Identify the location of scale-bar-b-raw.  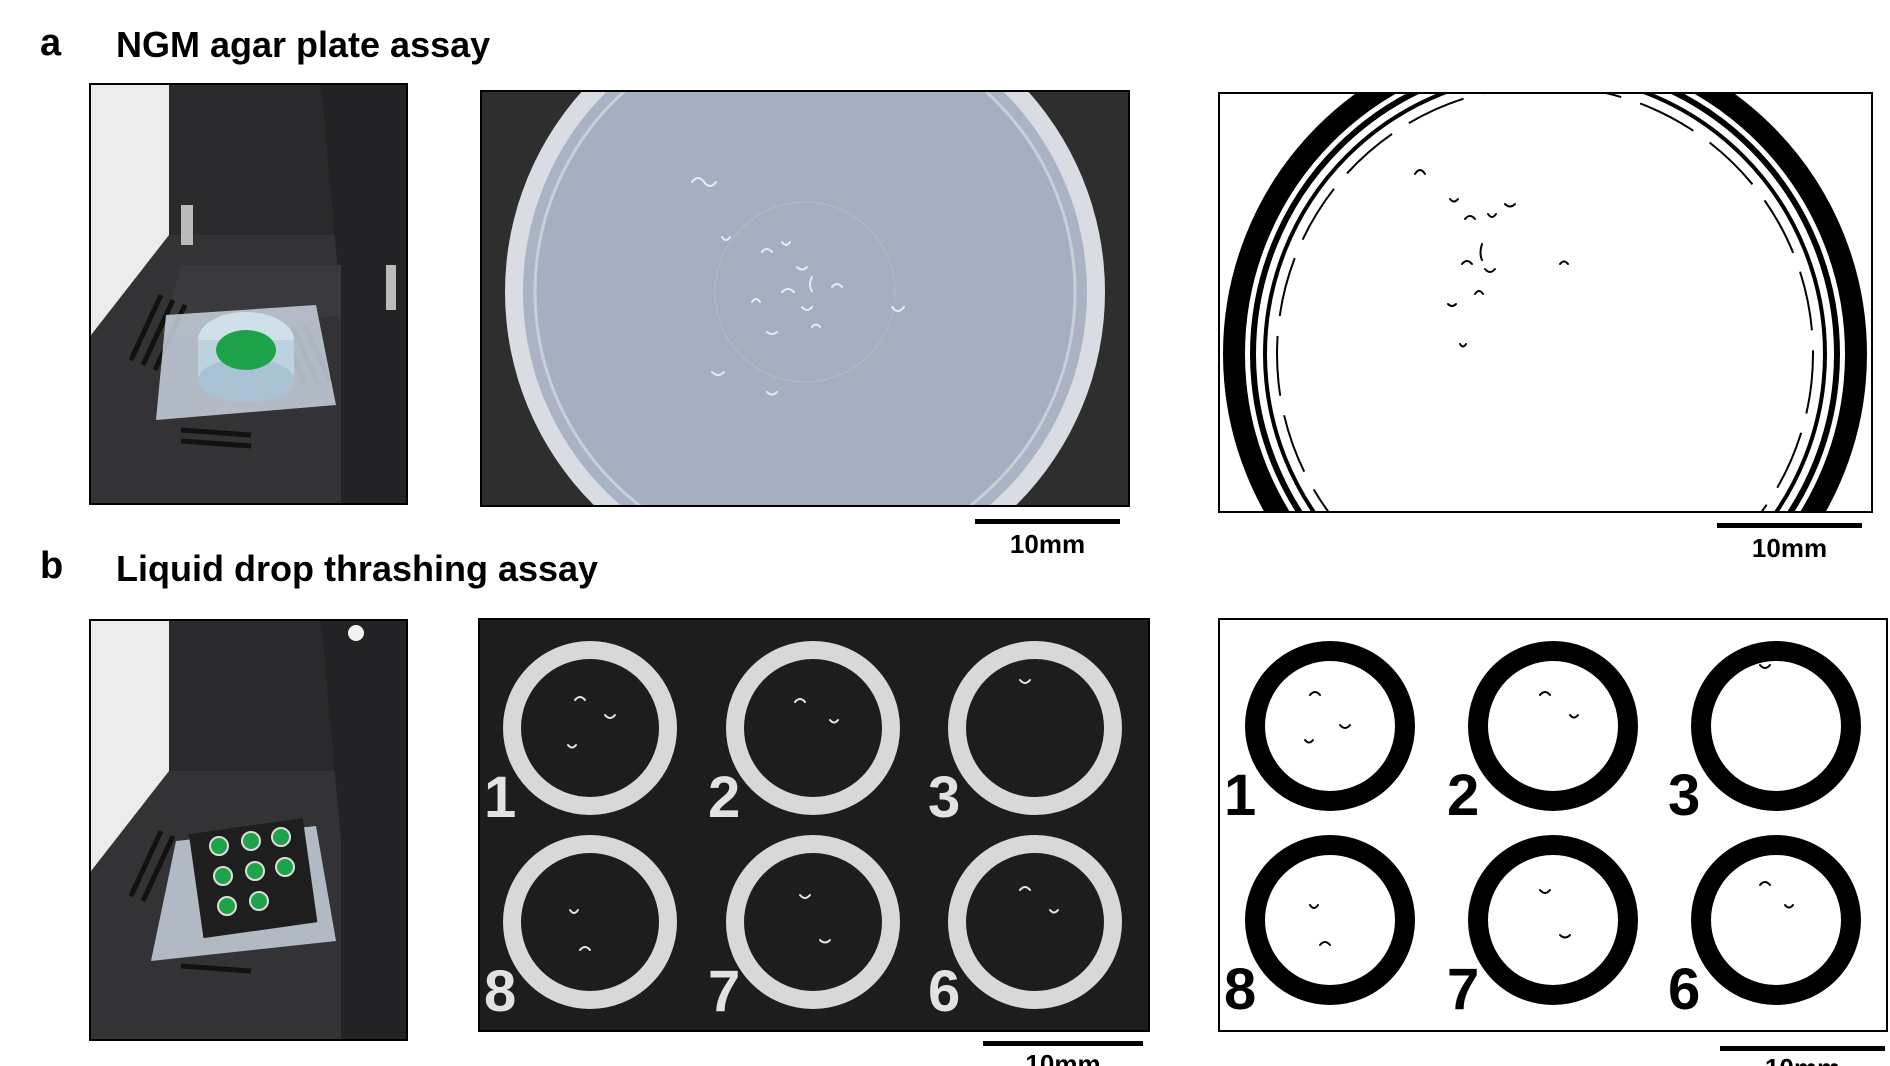
(1063, 1043).